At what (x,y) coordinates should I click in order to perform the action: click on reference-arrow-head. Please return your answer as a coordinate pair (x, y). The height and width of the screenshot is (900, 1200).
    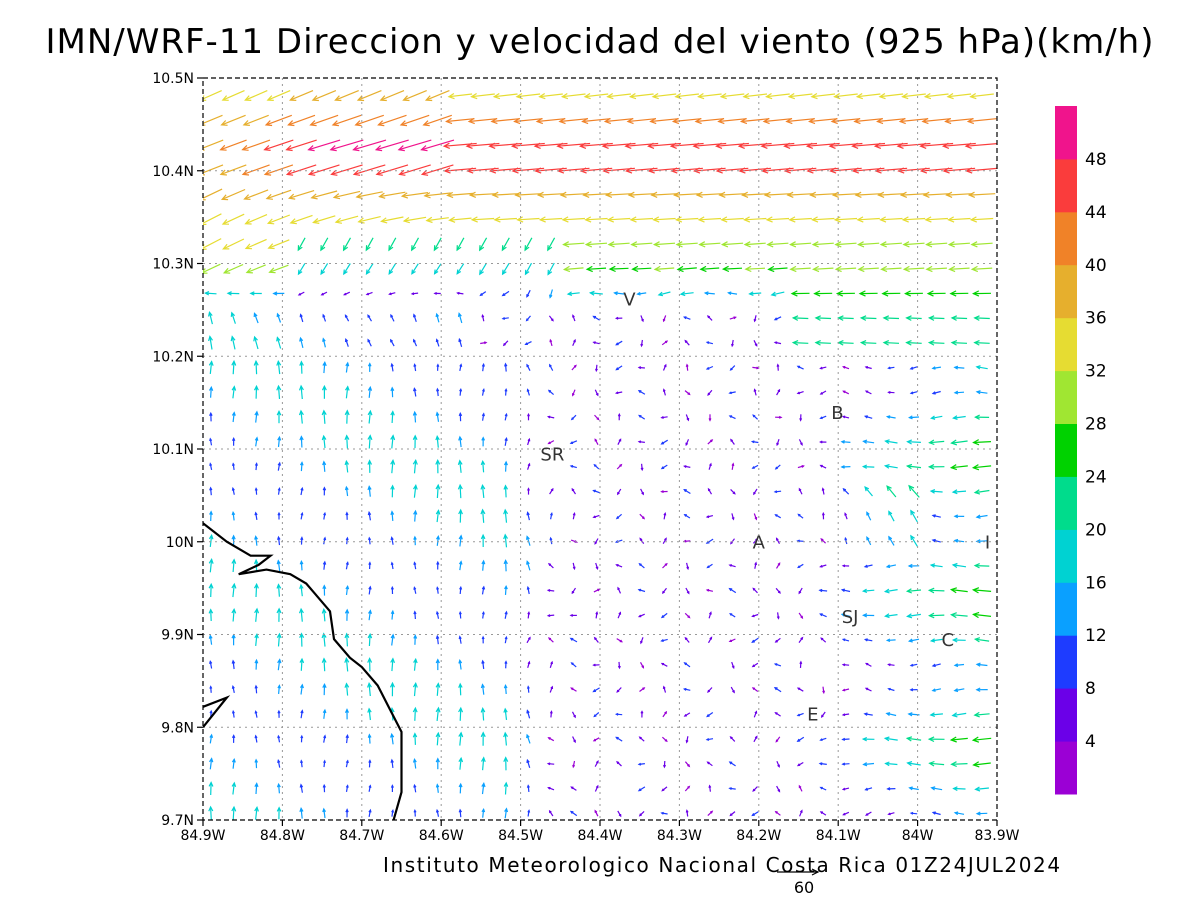
    Looking at the image, I should click on (815, 872).